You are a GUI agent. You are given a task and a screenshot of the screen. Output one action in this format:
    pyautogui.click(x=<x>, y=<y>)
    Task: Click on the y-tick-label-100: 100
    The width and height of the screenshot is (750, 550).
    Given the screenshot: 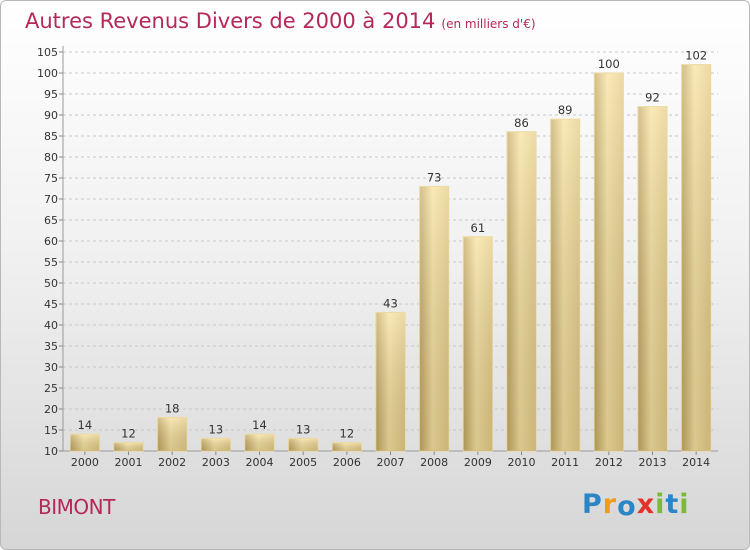 What is the action you would take?
    pyautogui.click(x=47, y=73)
    